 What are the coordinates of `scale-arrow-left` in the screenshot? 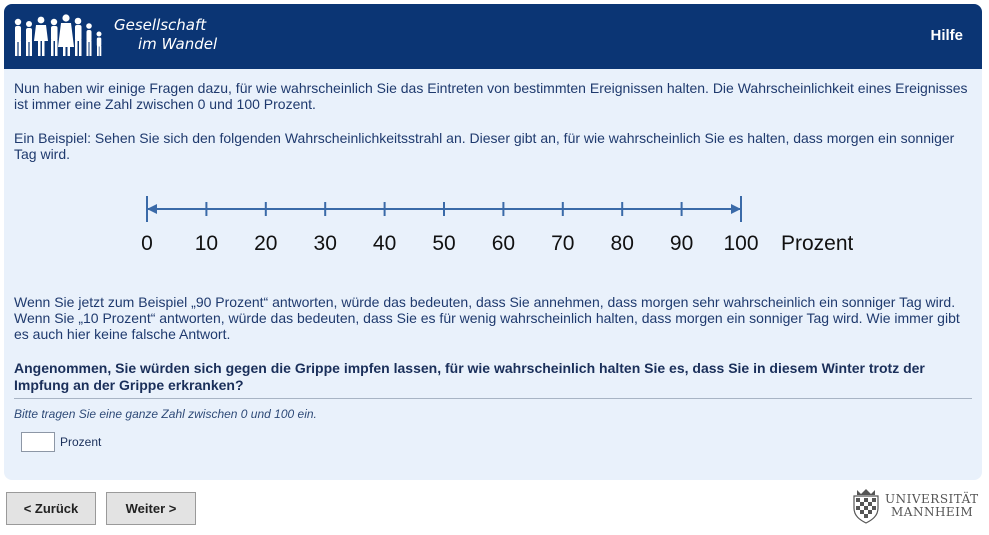 It's located at (152, 209).